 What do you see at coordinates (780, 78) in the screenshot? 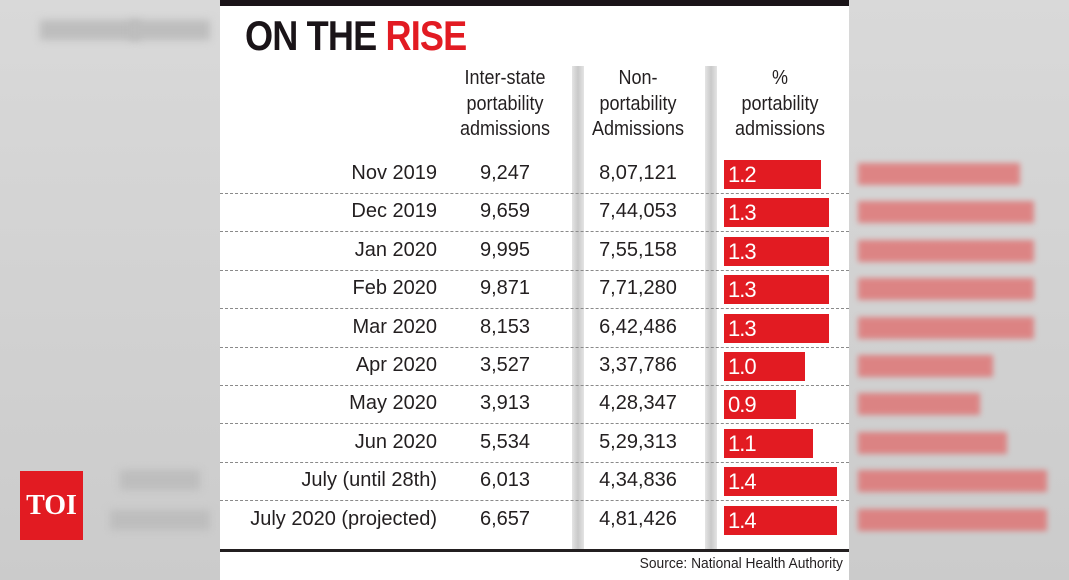
I see `header-line: %` at bounding box center [780, 78].